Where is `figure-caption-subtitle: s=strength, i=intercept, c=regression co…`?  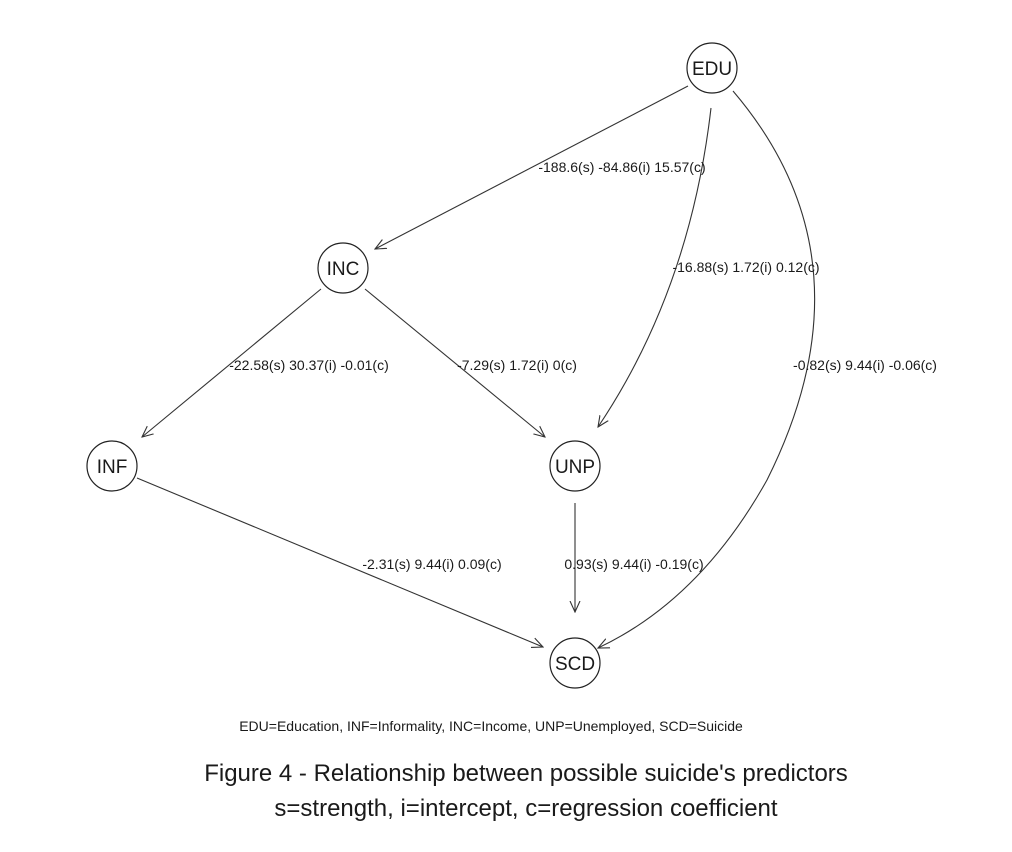 figure-caption-subtitle: s=strength, i=intercept, c=regression co… is located at coordinates (526, 808).